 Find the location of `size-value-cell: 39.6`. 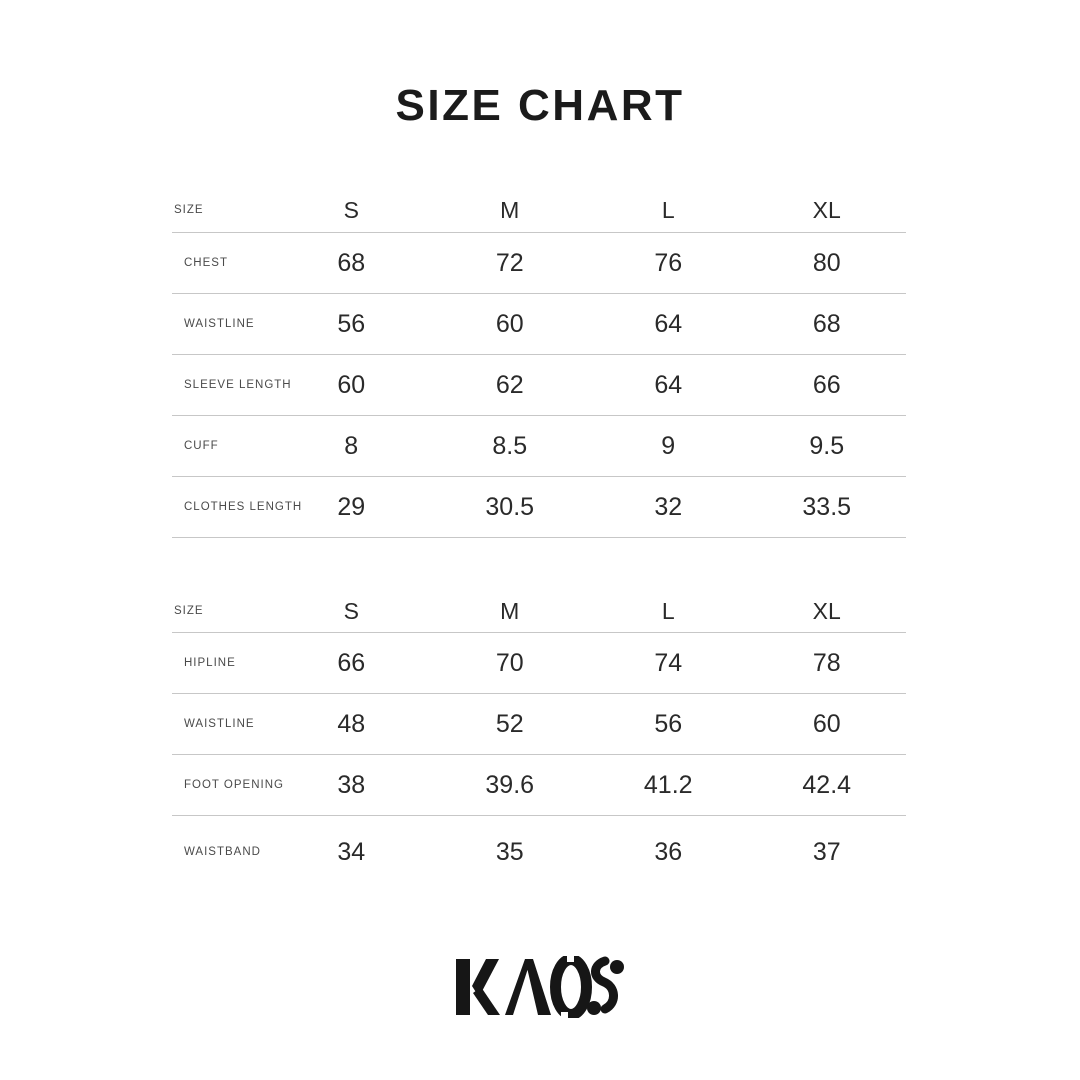

size-value-cell: 39.6 is located at coordinates (510, 784).